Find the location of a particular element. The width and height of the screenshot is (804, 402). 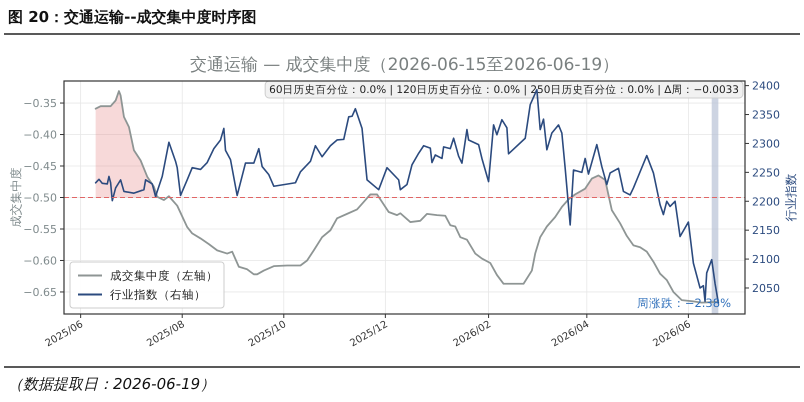

y2-tick-label: 2100 is located at coordinates (766, 259).